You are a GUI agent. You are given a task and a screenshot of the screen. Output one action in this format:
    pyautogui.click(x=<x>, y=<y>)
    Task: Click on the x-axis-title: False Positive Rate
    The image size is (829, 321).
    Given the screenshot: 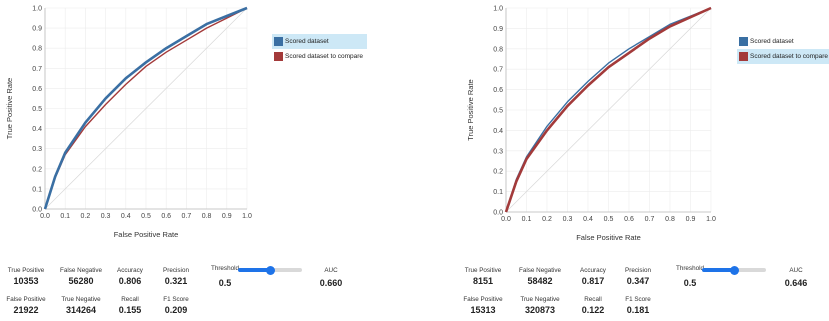 What is the action you would take?
    pyautogui.click(x=608, y=237)
    